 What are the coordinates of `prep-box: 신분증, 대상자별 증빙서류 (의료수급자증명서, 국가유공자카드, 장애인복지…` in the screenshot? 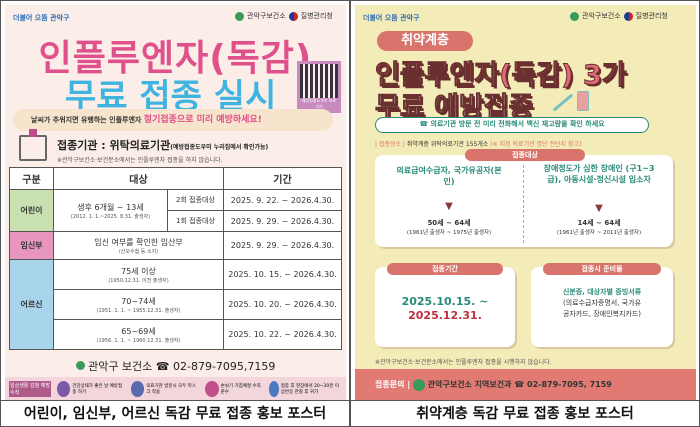 It's located at (602, 307).